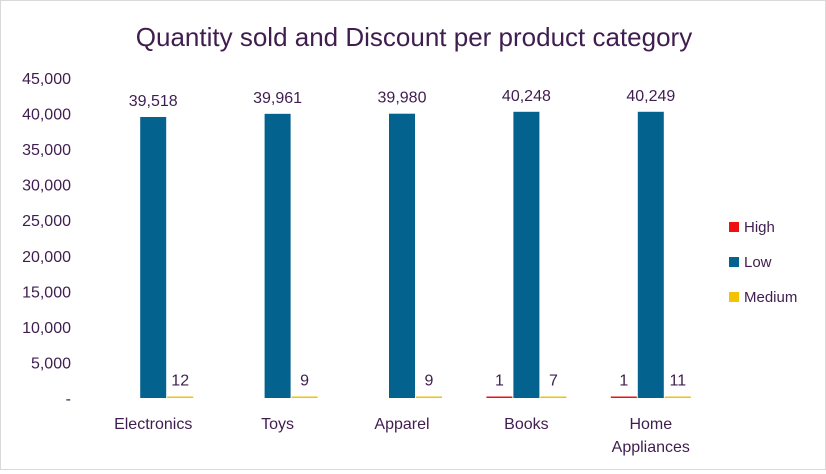  What do you see at coordinates (526, 424) in the screenshot?
I see `x-tick-label: Books` at bounding box center [526, 424].